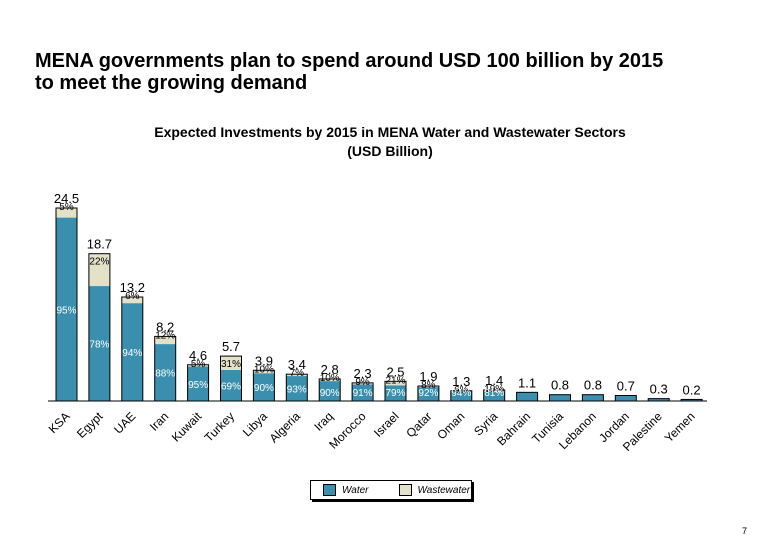 The image size is (780, 540). What do you see at coordinates (692, 389) in the screenshot?
I see `total-label-yemen: 0.2` at bounding box center [692, 389].